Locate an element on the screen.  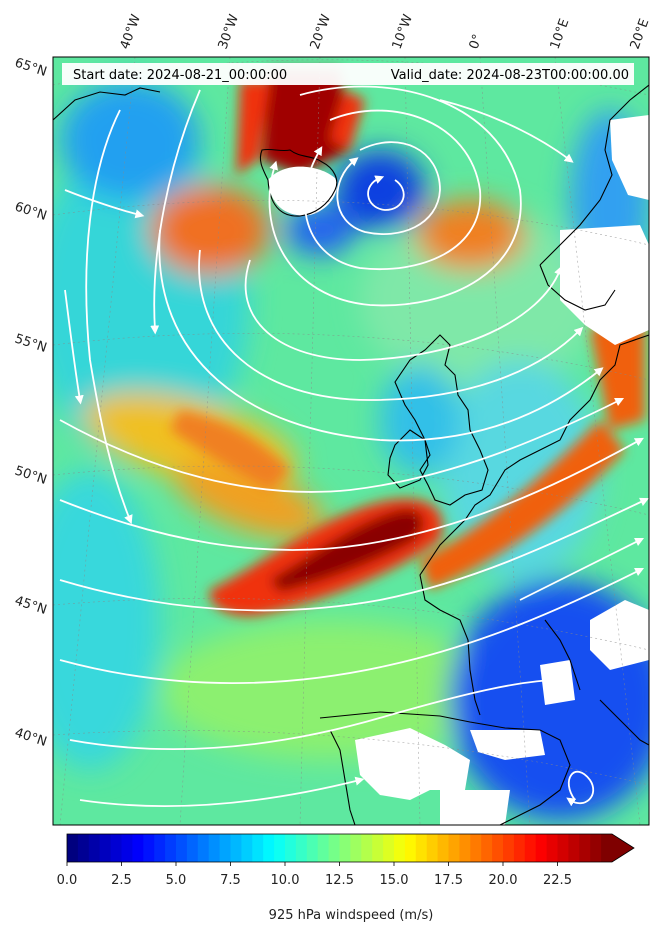
lat-label: 60°N is located at coordinates (31, 212).